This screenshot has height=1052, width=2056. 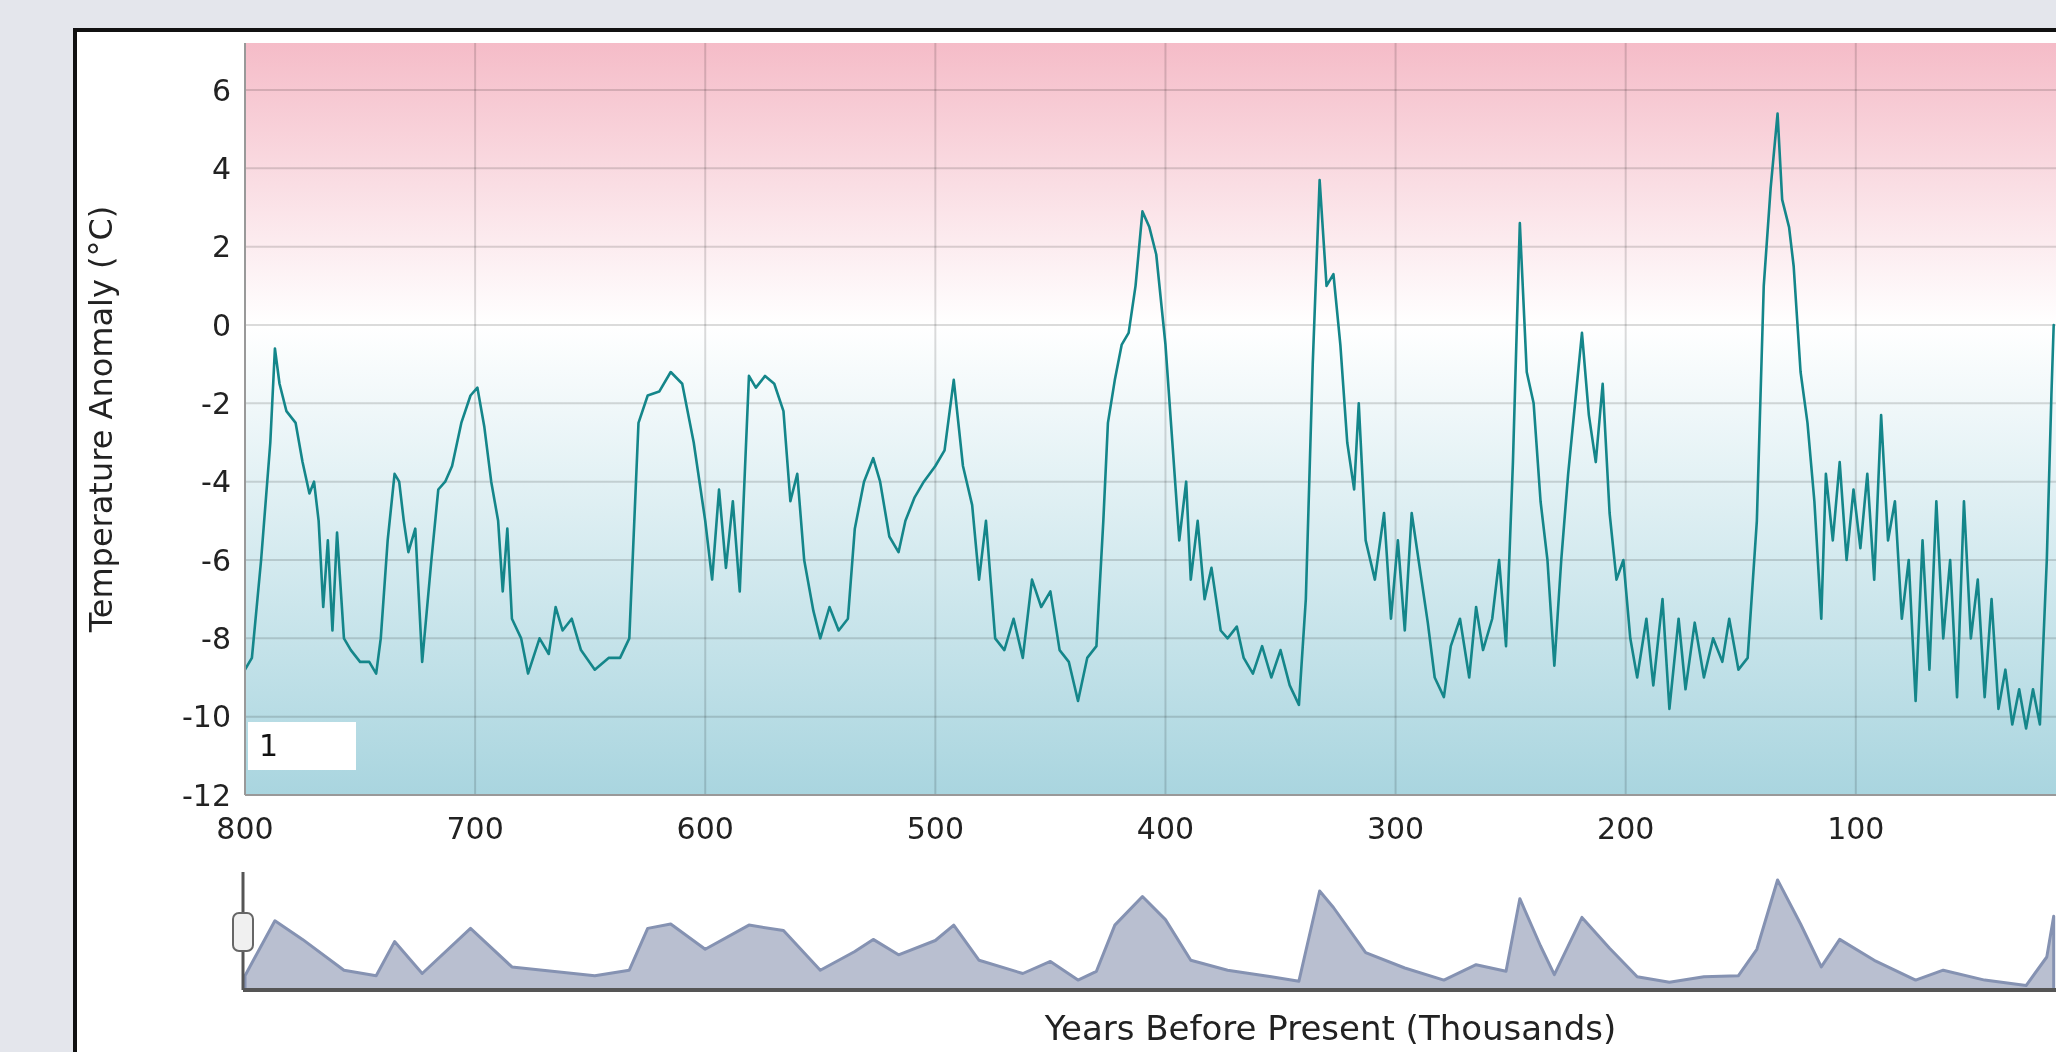 I want to click on y-tick-label: 2, so click(x=221, y=247).